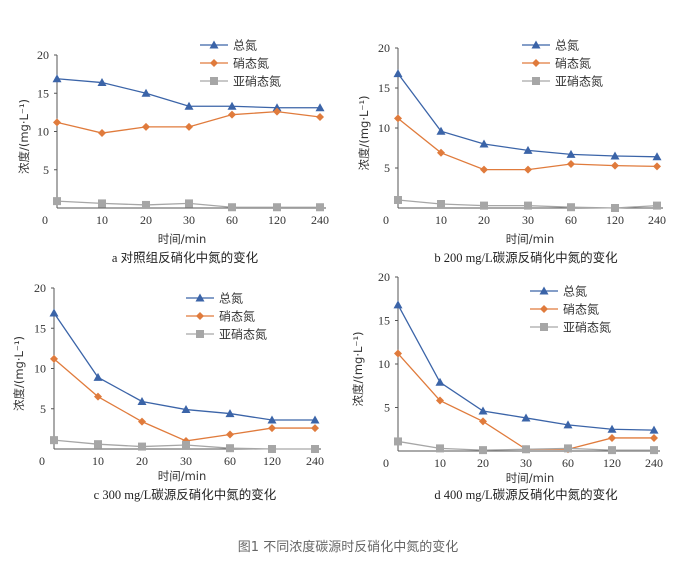 Image resolution: width=696 pixels, height=568 pixels. Describe the element at coordinates (384, 321) in the screenshot. I see `y-tick-label: 15` at that location.